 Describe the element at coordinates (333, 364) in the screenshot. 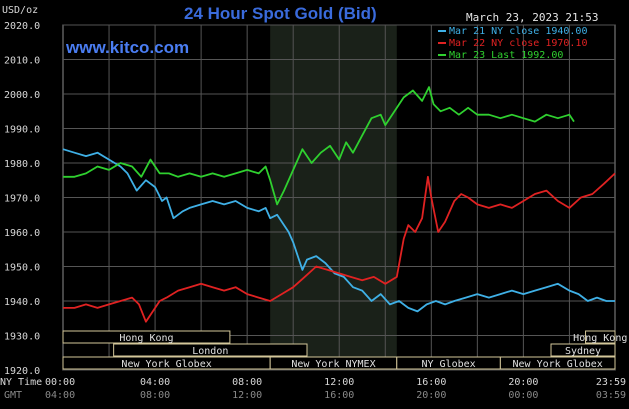

I see `market-session-label: New York NYMEX` at that location.